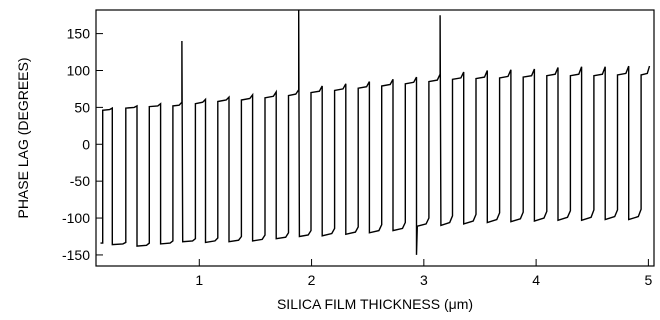 The height and width of the screenshot is (320, 660). What do you see at coordinates (76, 255) in the screenshot?
I see `y-tick-label: -150` at bounding box center [76, 255].